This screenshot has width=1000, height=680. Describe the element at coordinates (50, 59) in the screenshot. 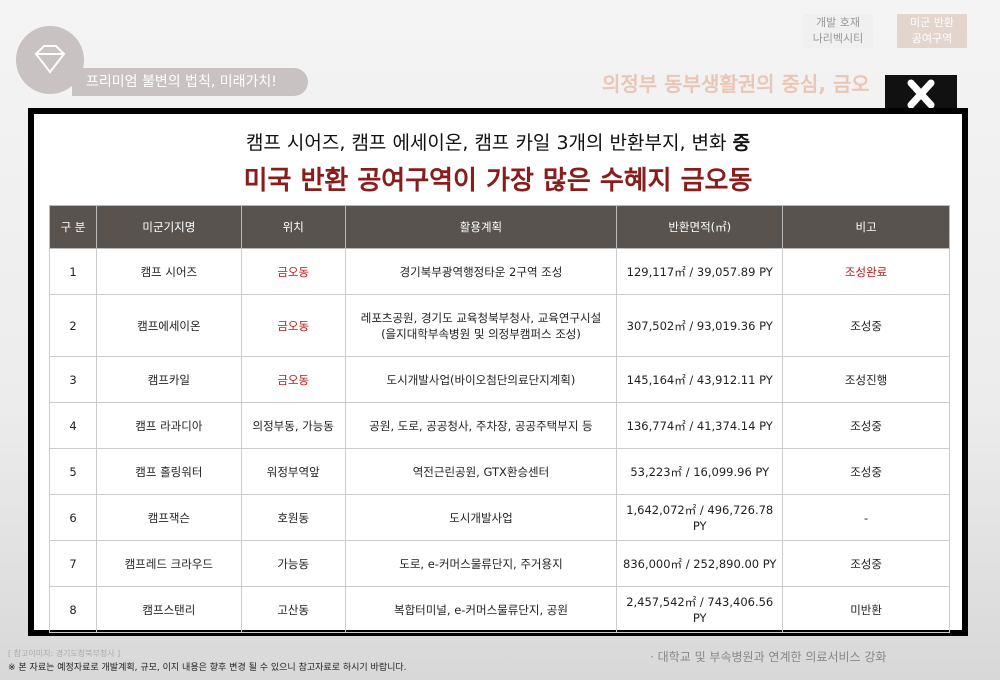

I see `diamond-icon` at that location.